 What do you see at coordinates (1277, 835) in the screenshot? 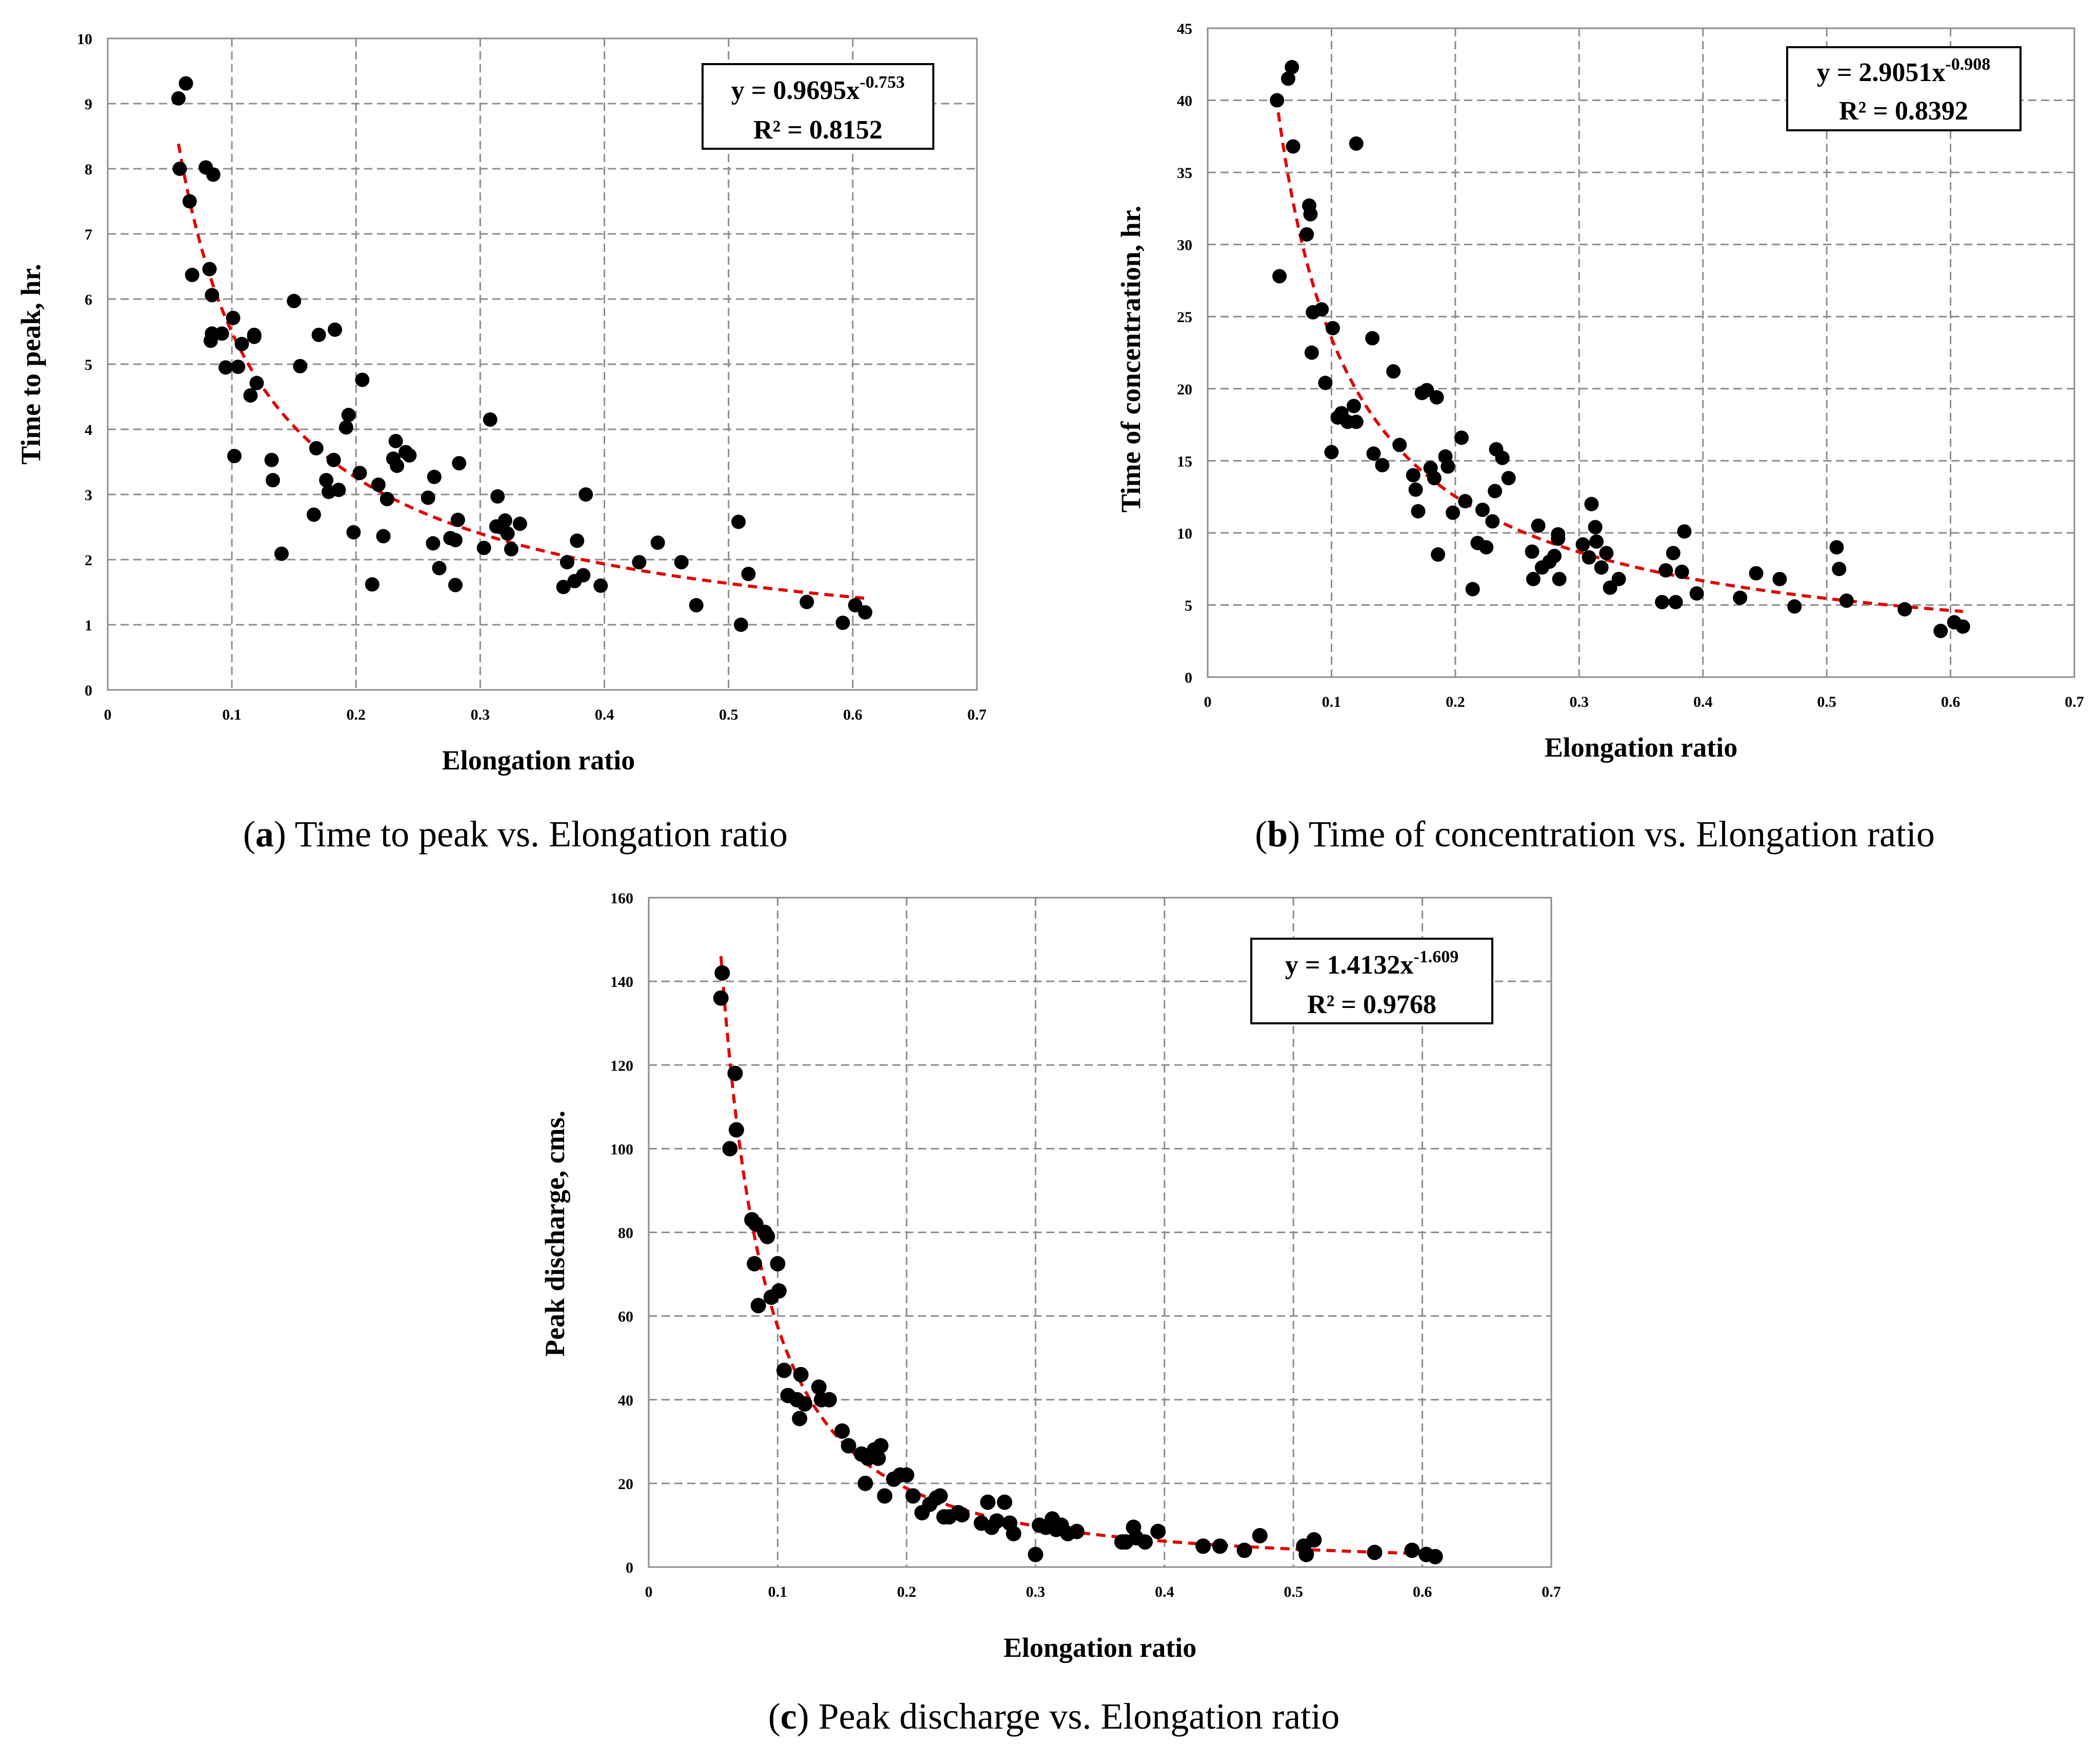
I see `panel-b-caption-letter: b` at bounding box center [1277, 835].